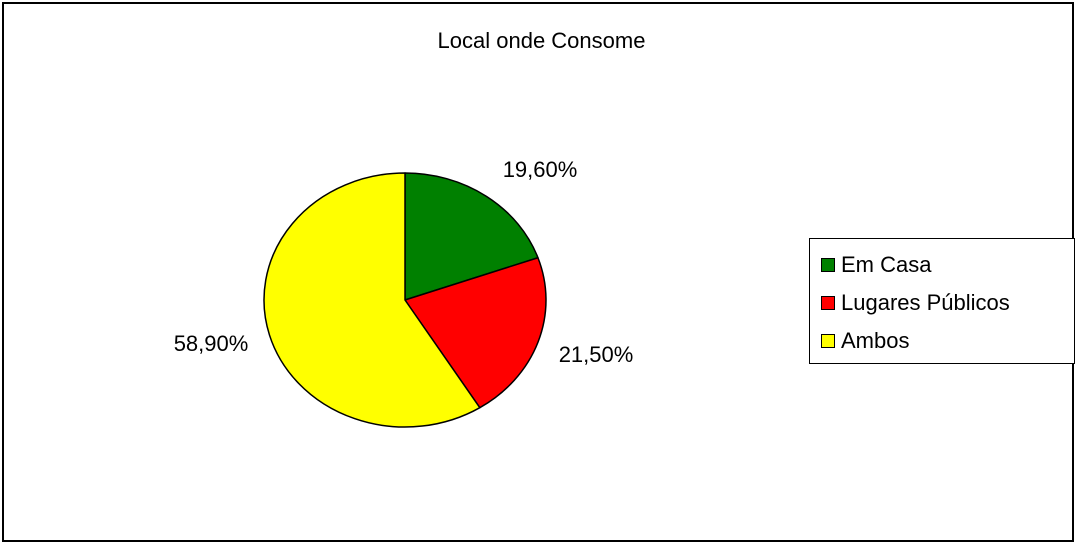  I want to click on legend-label: Ambos, so click(875, 340).